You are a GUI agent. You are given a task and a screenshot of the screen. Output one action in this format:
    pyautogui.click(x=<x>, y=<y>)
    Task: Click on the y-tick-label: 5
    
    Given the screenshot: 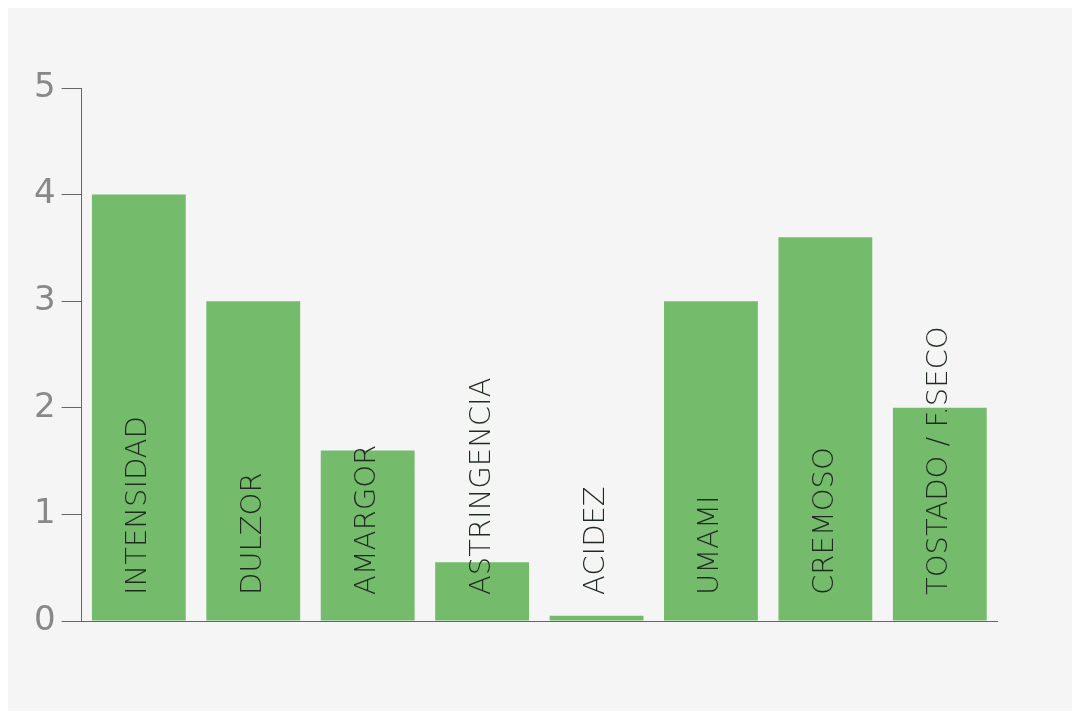 What is the action you would take?
    pyautogui.click(x=44, y=84)
    